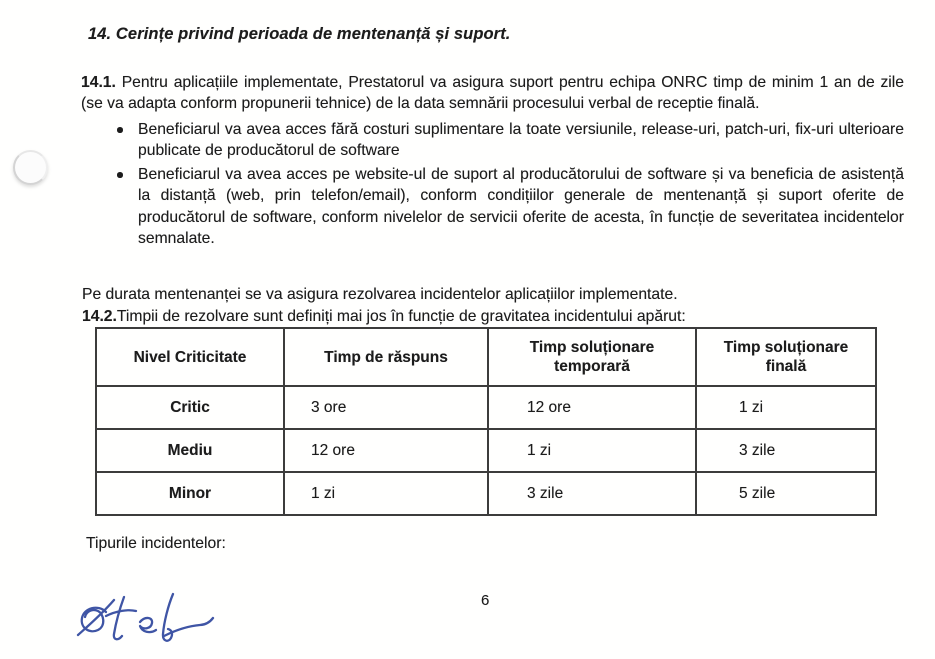 This screenshot has height=659, width=935. Describe the element at coordinates (786, 493) in the screenshot. I see `table-cell: 5 zile` at that location.